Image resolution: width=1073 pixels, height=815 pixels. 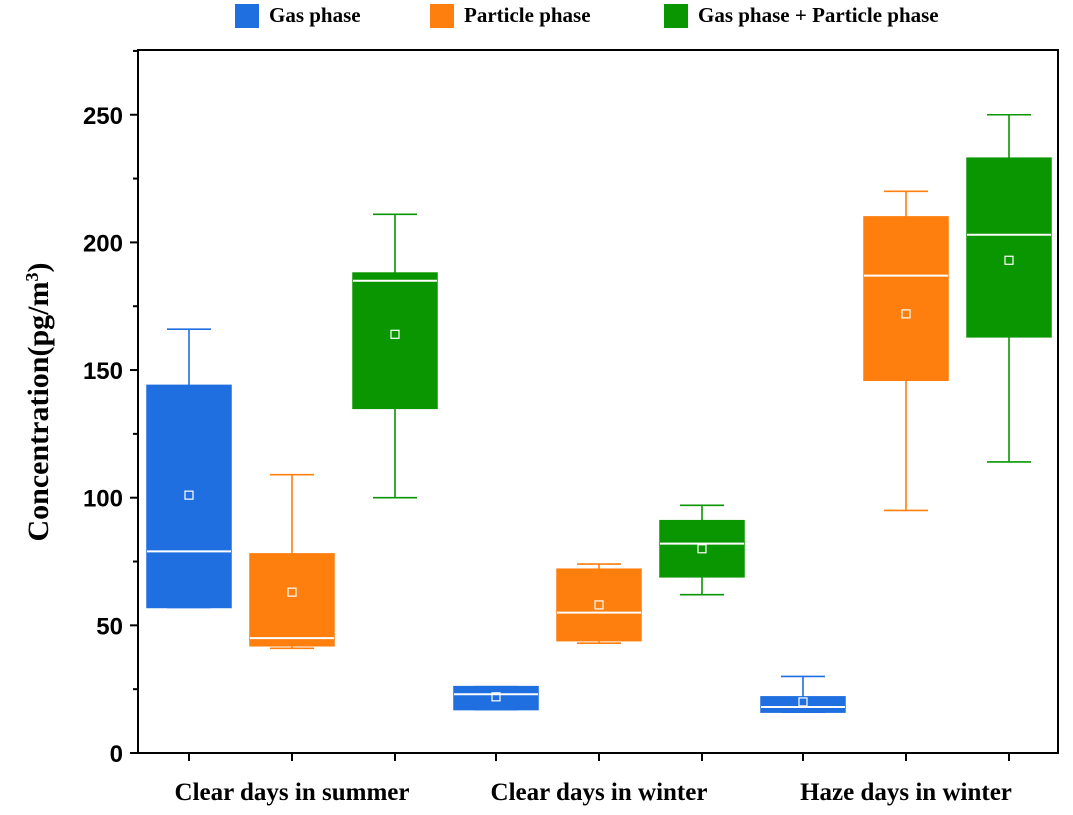 I want to click on legend-item-particle: Particle phase, so click(x=510, y=15).